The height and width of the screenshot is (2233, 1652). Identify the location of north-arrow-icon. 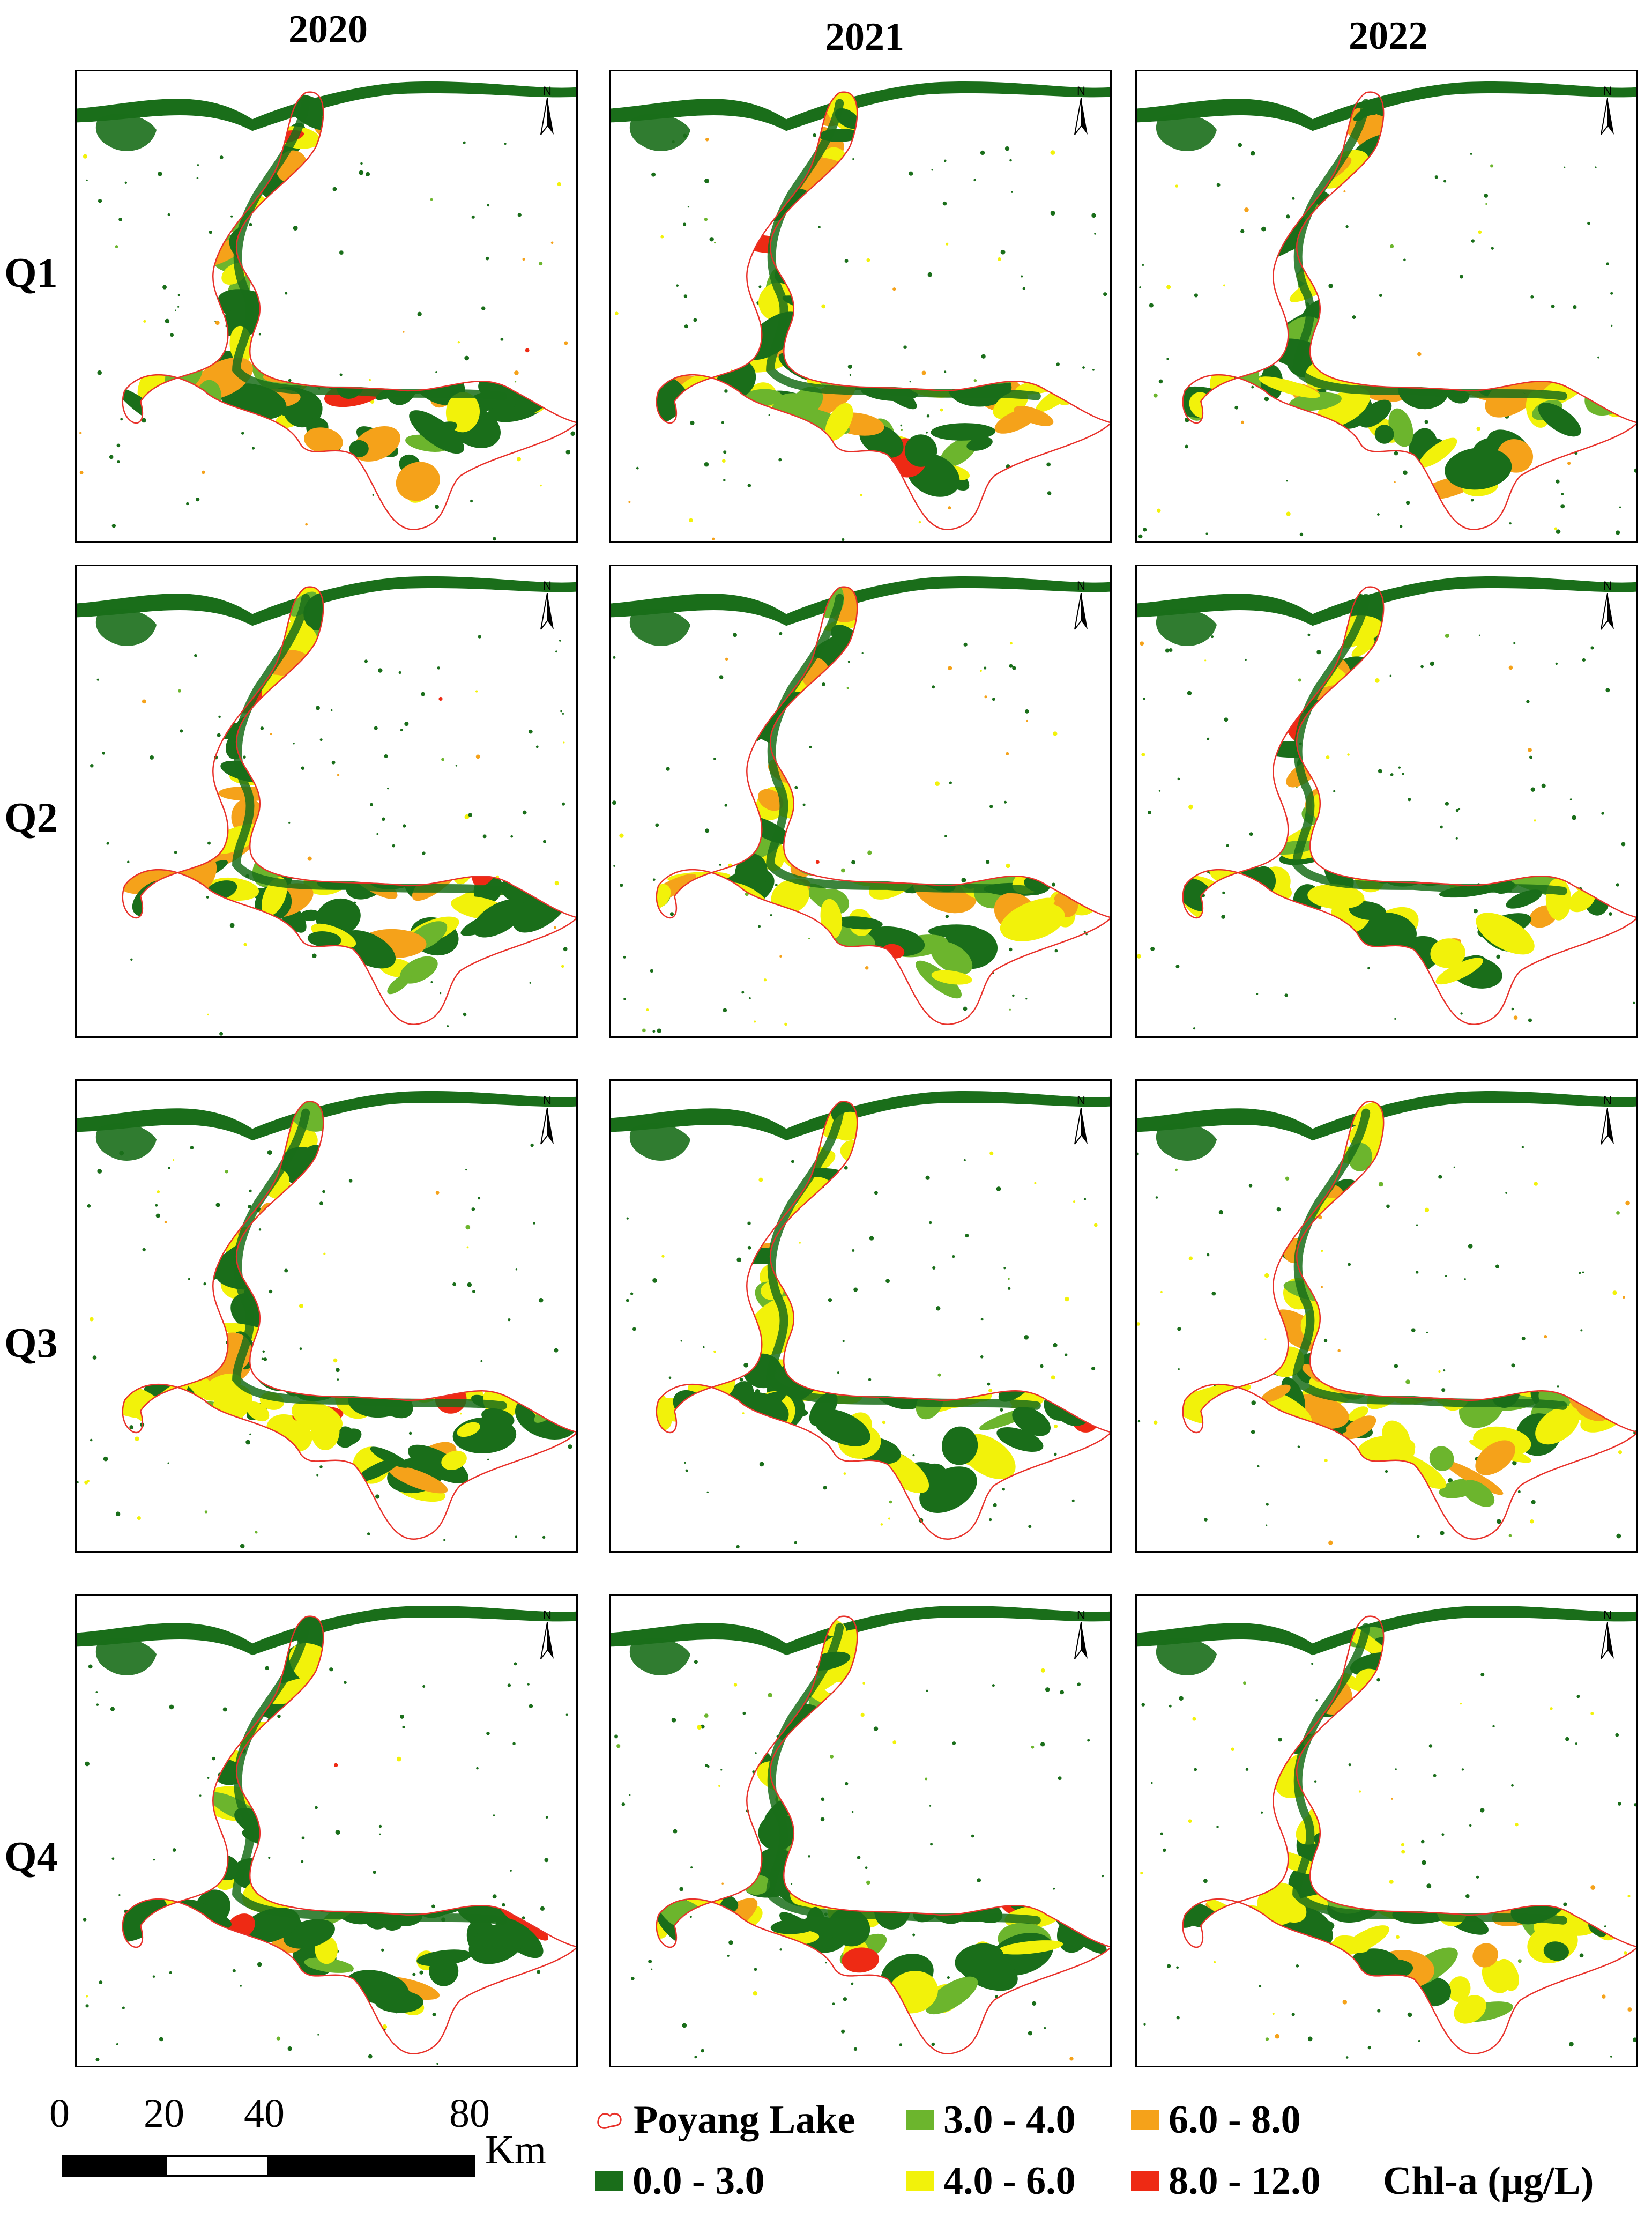
(1081, 1640).